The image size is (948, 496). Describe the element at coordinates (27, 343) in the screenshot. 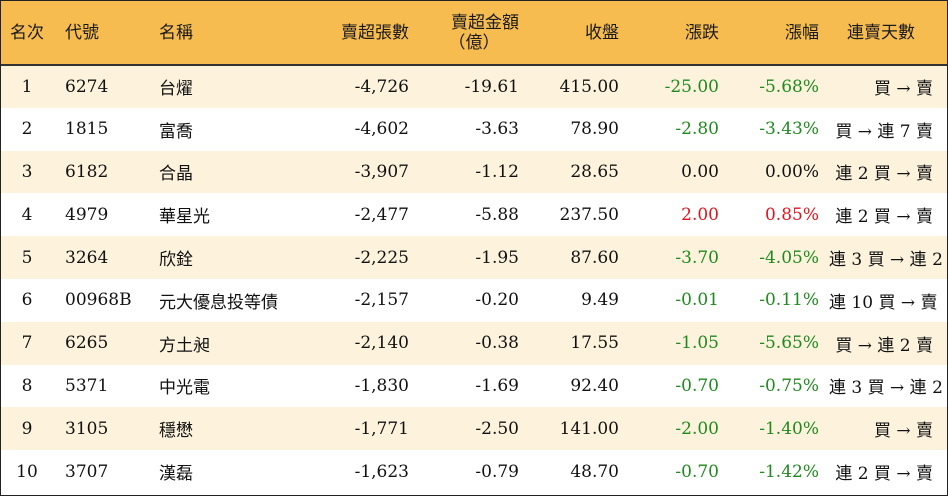

I see `cell-rank: 7` at that location.